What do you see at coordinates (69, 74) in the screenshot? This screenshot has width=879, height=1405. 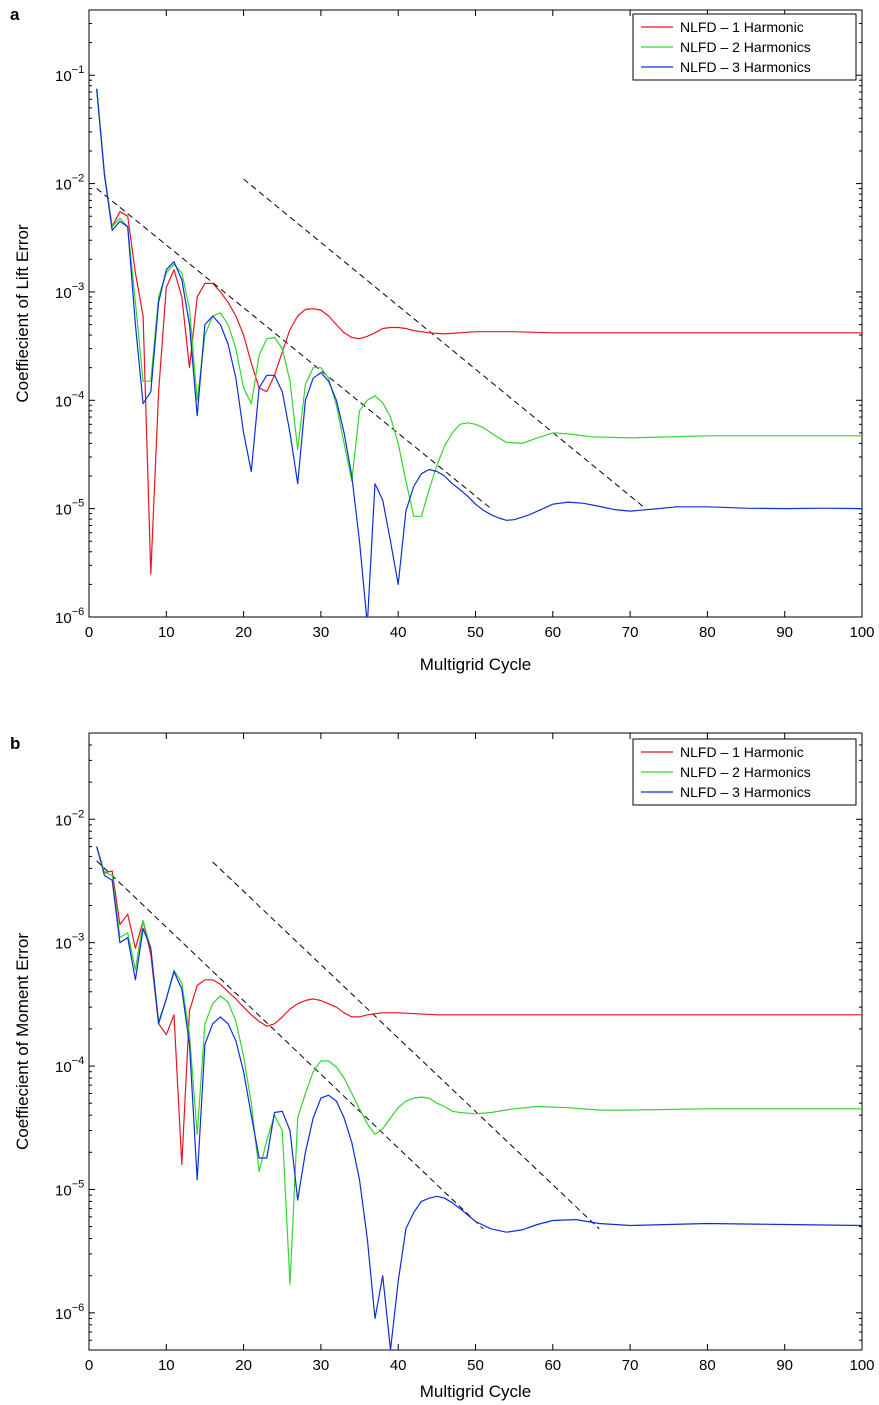 I see `y-tick-label: 10⁻¹` at bounding box center [69, 74].